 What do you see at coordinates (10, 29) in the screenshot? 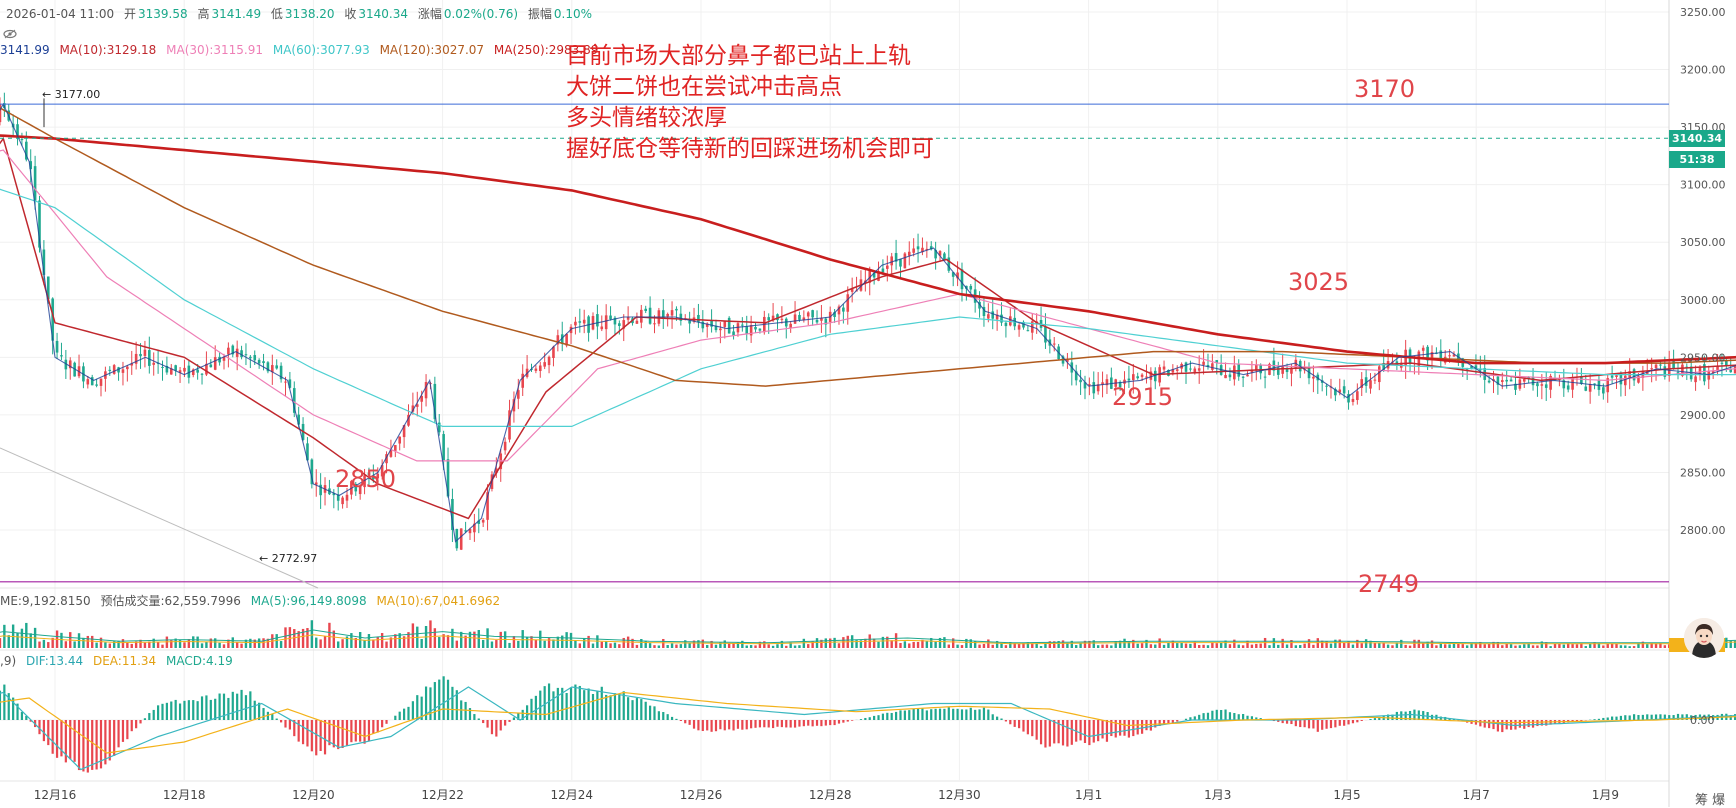
I see `visibility-eye-icon` at bounding box center [10, 29].